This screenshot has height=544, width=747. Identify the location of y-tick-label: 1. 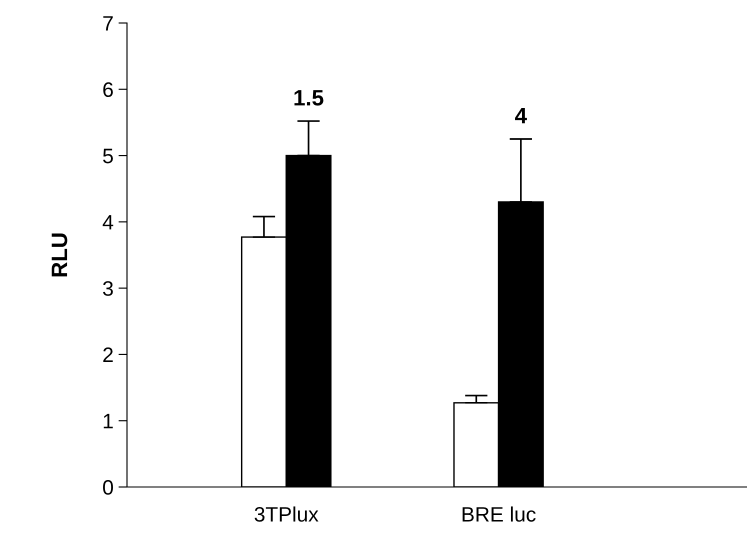
(108, 421).